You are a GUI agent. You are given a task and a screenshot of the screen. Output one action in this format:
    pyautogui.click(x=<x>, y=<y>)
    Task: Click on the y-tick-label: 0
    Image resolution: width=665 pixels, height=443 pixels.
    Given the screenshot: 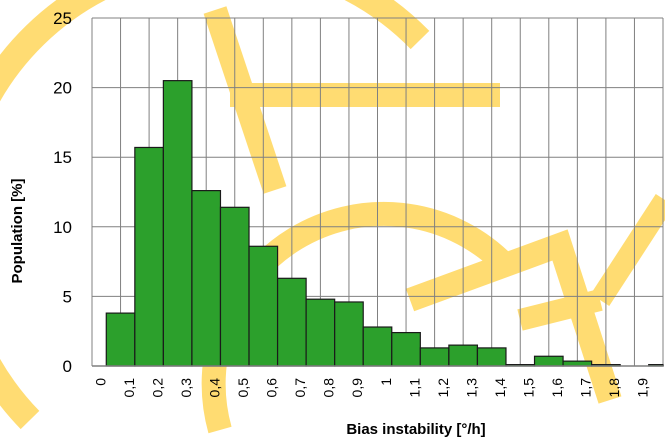 What is the action you would take?
    pyautogui.click(x=67, y=366)
    